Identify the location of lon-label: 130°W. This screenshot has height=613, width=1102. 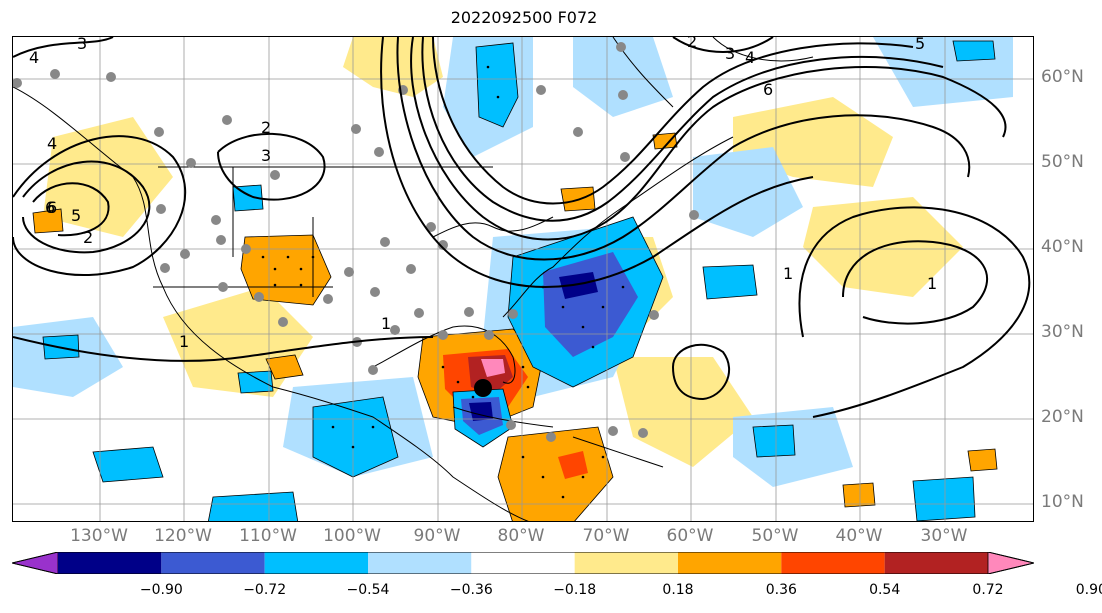
(99, 536).